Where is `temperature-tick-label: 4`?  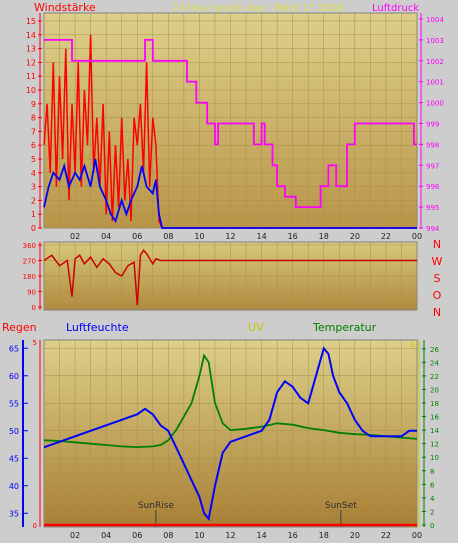 temperature-tick-label: 4 is located at coordinates (432, 499).